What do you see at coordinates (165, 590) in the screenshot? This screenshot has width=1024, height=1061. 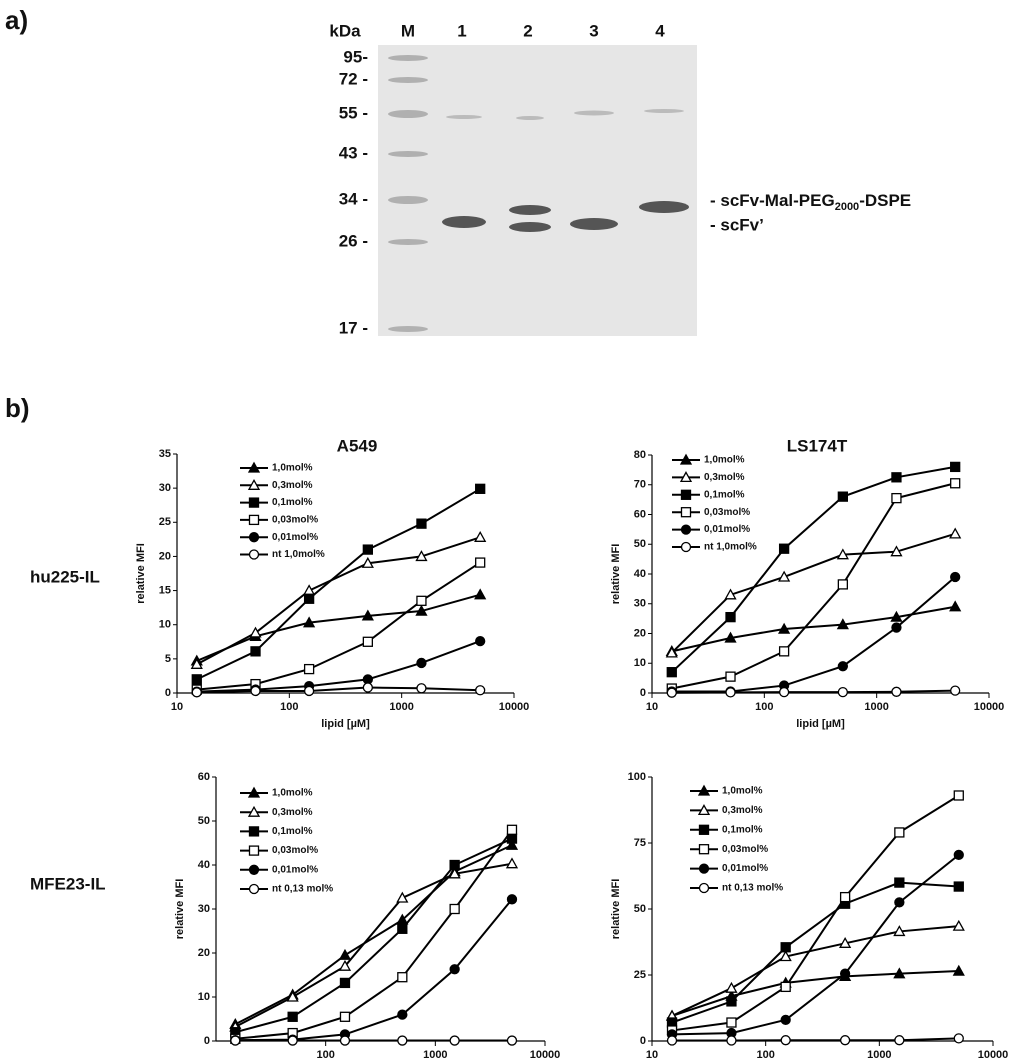 I see `y-tick-label: 15` at bounding box center [165, 590].